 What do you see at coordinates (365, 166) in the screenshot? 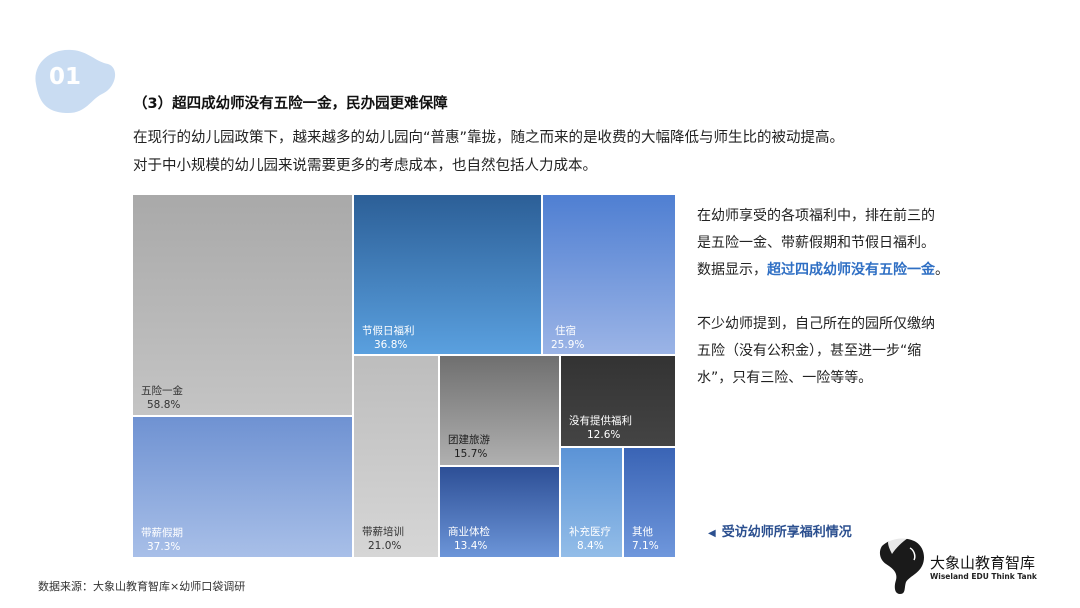
I see `intro-line-2: 对于中小规模的幼儿园来说需要更多的考虑成本，也自然包括人力成本。` at bounding box center [365, 166].